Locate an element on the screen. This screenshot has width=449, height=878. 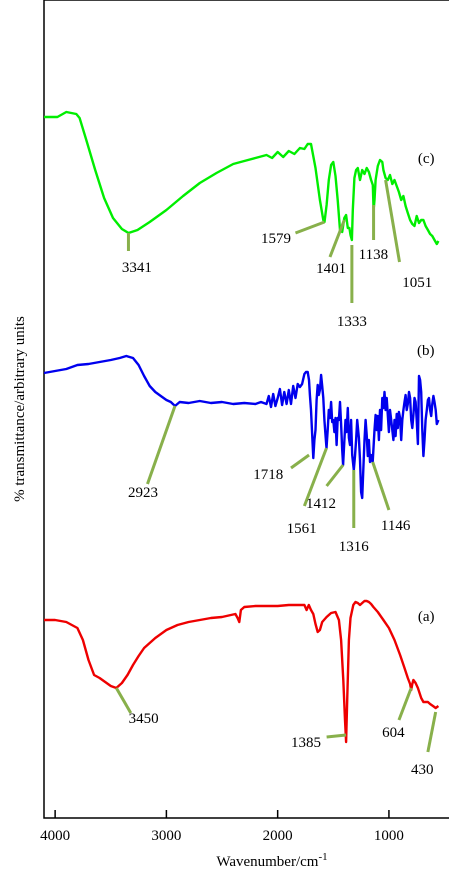
peak-label-1138: 1138 is located at coordinates (373, 255).